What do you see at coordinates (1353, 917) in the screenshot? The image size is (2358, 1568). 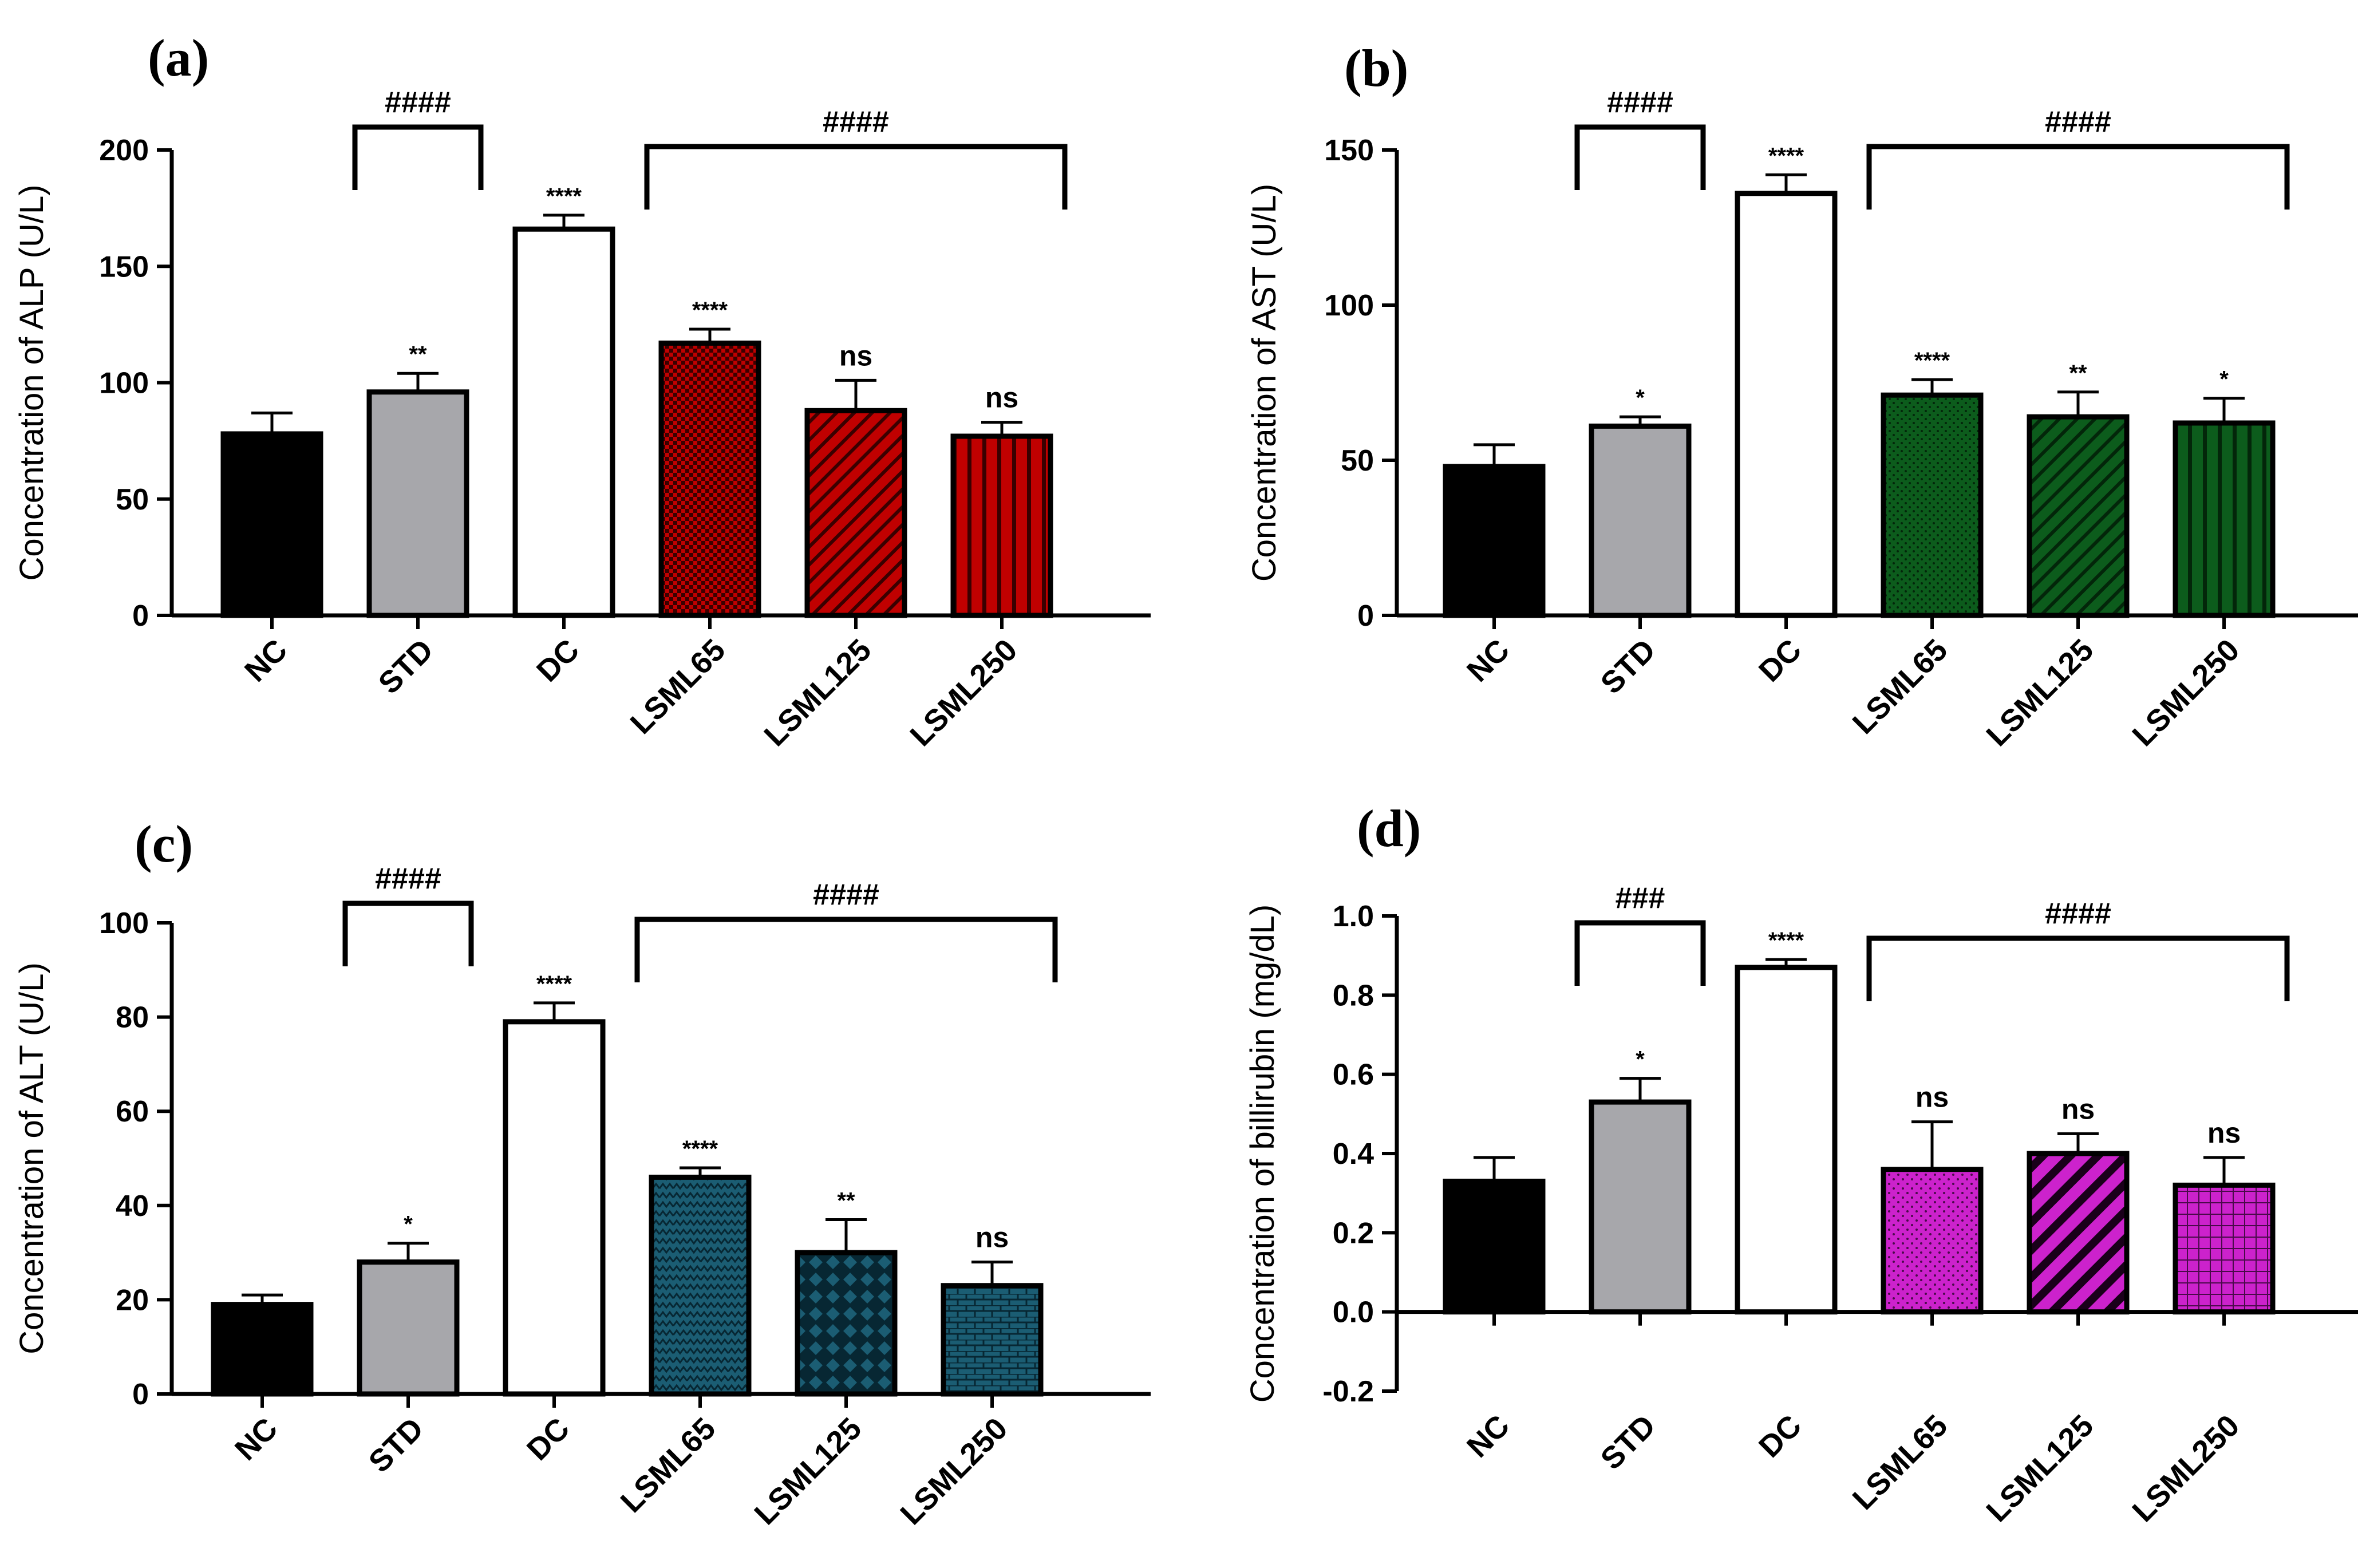 I see `y-tick-label: 1.0` at bounding box center [1353, 917].